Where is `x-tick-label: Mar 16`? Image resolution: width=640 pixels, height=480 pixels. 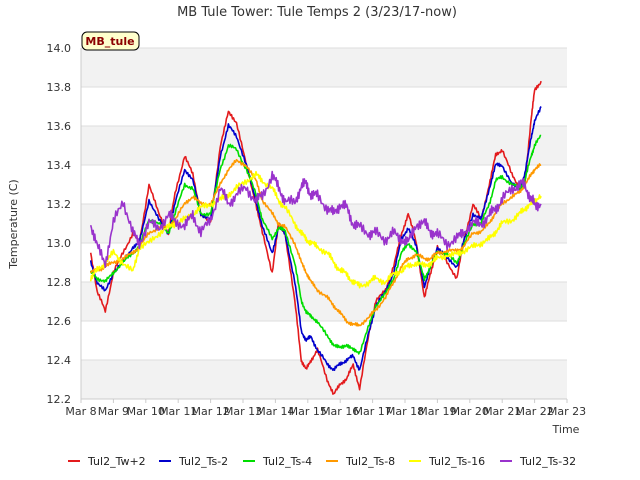
x-tick-label: Mar 16 is located at coordinates (340, 411).